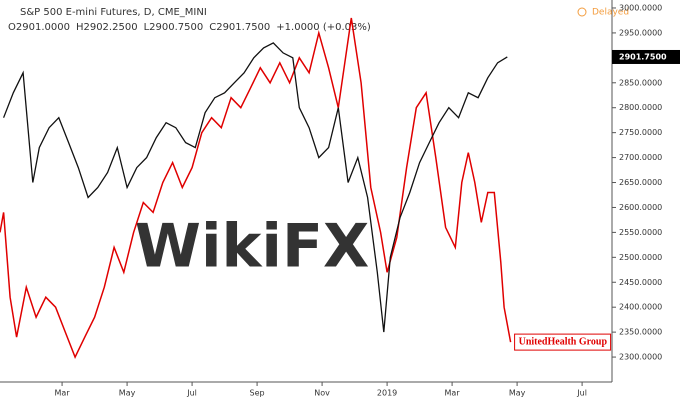  I want to click on series-label-box, so click(563, 342).